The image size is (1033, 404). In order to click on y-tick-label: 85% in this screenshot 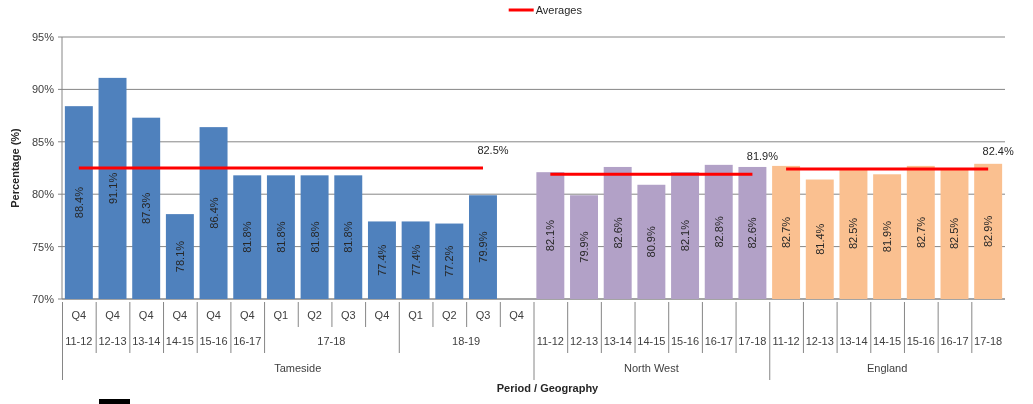, I will do `click(43, 141)`.